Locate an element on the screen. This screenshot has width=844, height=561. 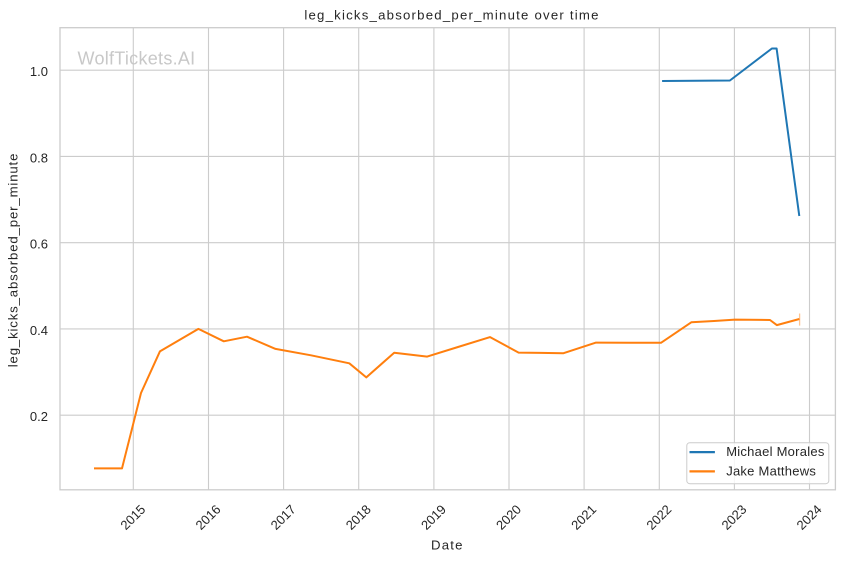
svg-text: 0.6 is located at coordinates (39, 244).